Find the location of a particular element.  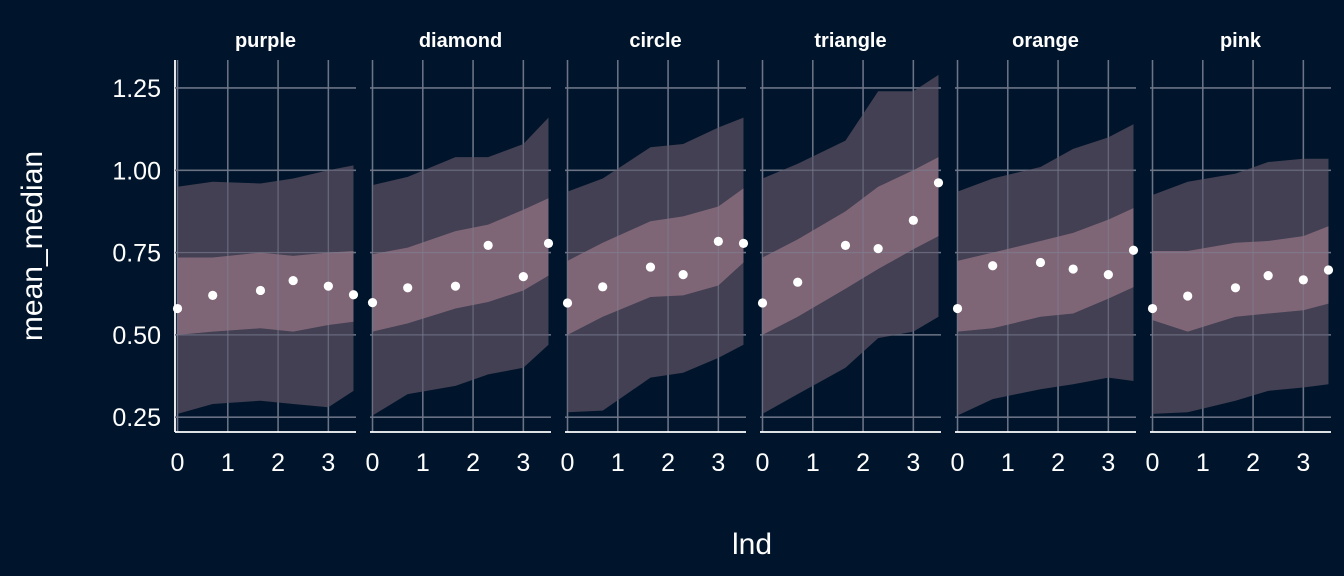

facet-panel-pink: 0 1 2 3 pink is located at coordinates (1240, 253).